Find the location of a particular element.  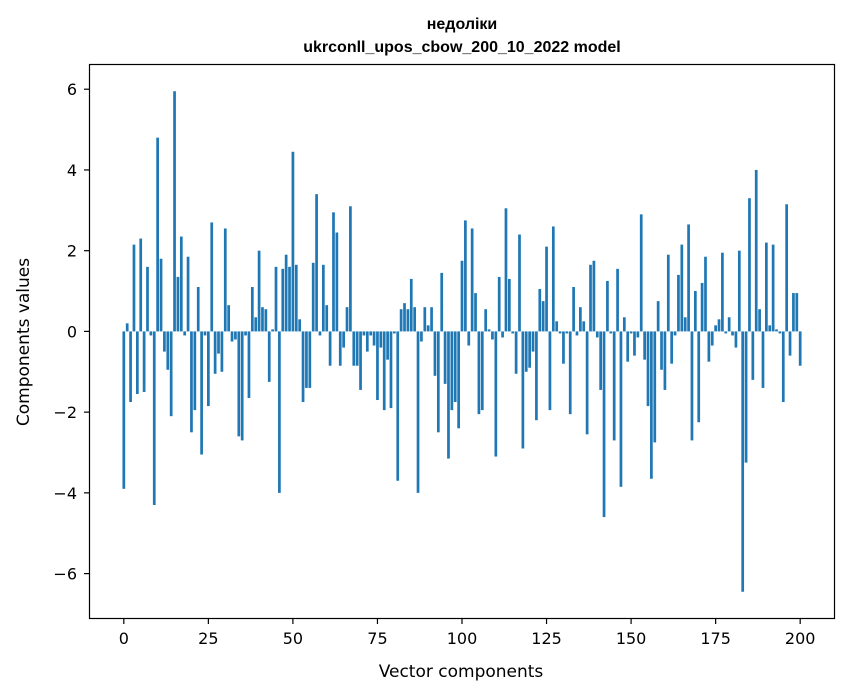

y-tick-label: 2 is located at coordinates (72, 251).